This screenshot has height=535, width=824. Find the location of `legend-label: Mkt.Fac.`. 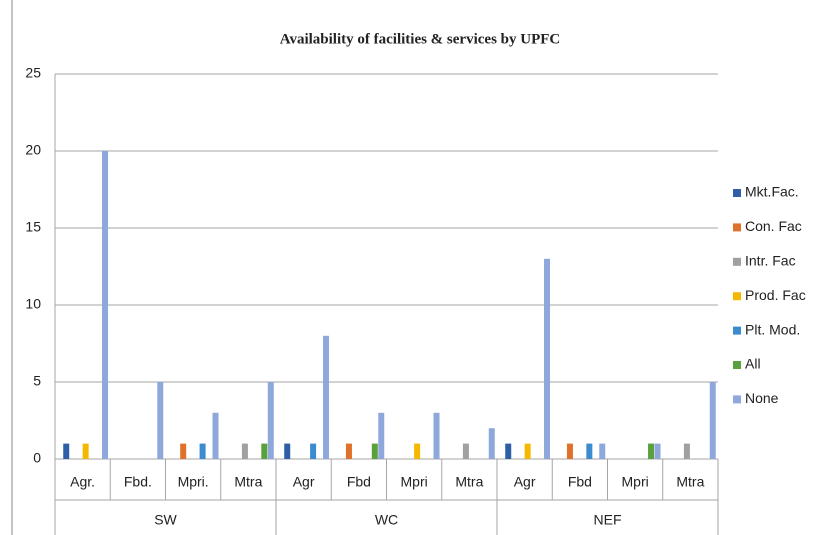

legend-label: Mkt.Fac. is located at coordinates (772, 192).